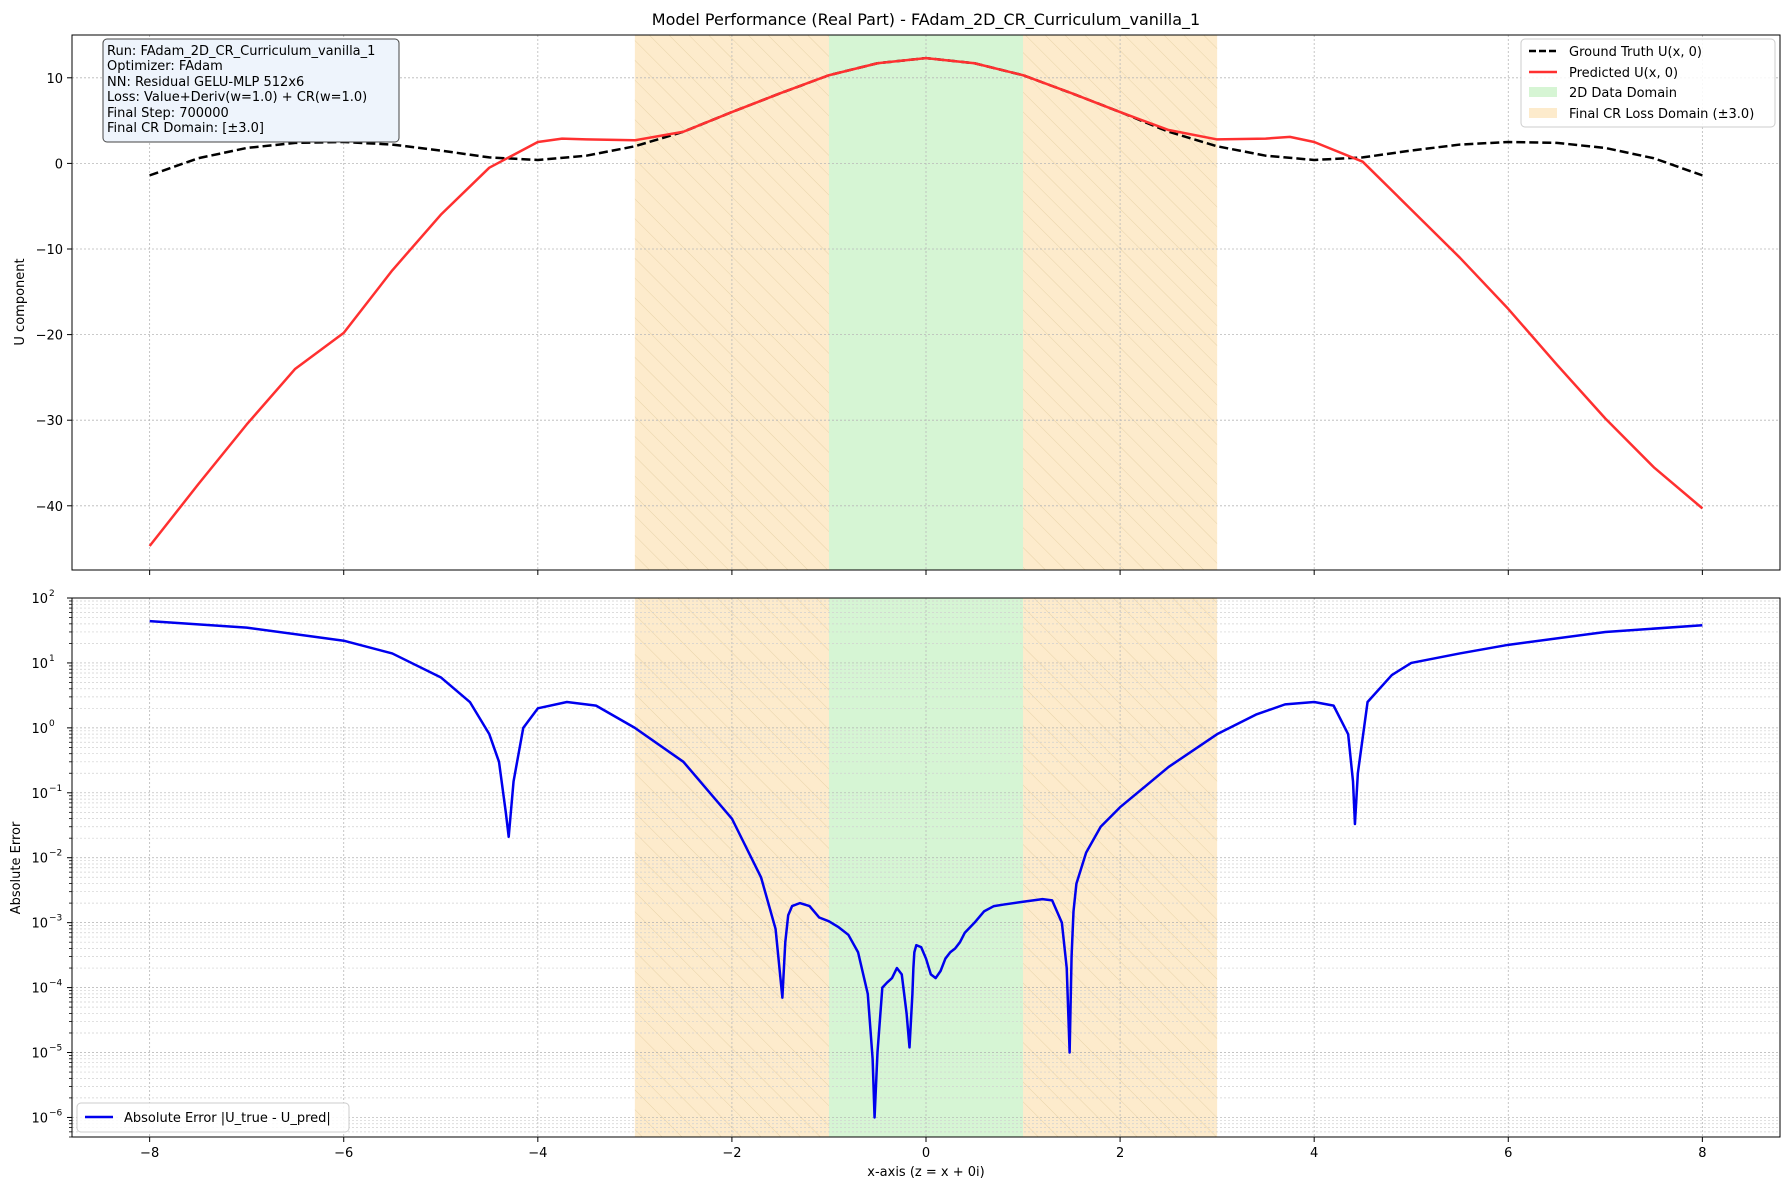  Describe the element at coordinates (1623, 73) in the screenshot. I see `legend-label-predicted: Predicted U(x, 0)` at that location.